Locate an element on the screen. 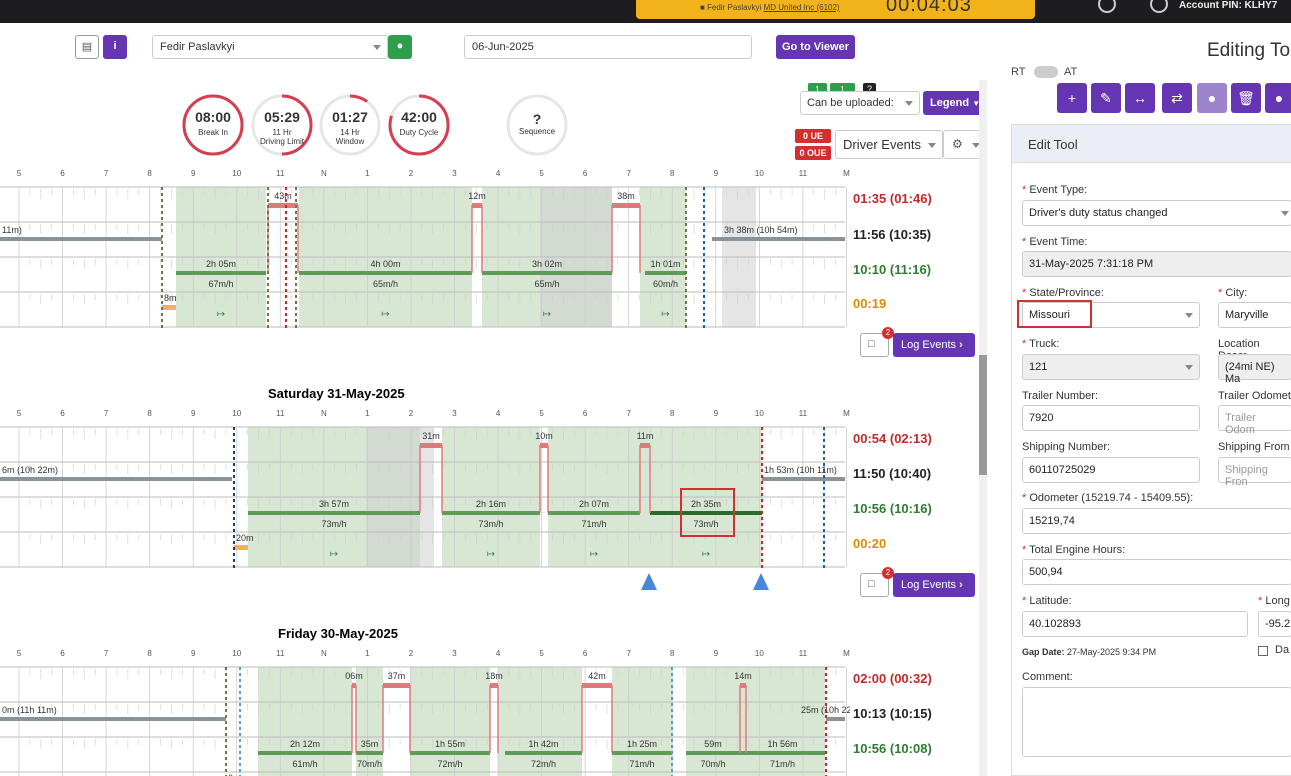  trailer-field: 7920 is located at coordinates (1111, 418).